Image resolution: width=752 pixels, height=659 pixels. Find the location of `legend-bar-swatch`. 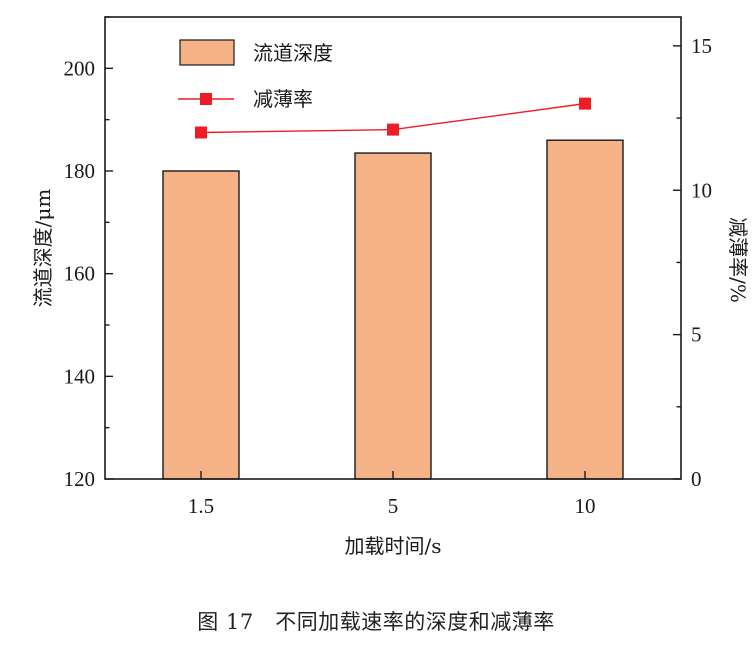

legend-bar-swatch is located at coordinates (207, 52).